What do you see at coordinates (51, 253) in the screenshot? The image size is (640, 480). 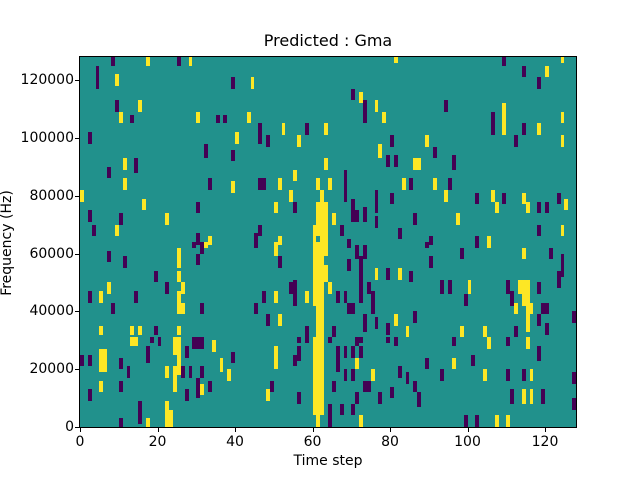 I see `y-axis-tick-label: 60000` at bounding box center [51, 253].